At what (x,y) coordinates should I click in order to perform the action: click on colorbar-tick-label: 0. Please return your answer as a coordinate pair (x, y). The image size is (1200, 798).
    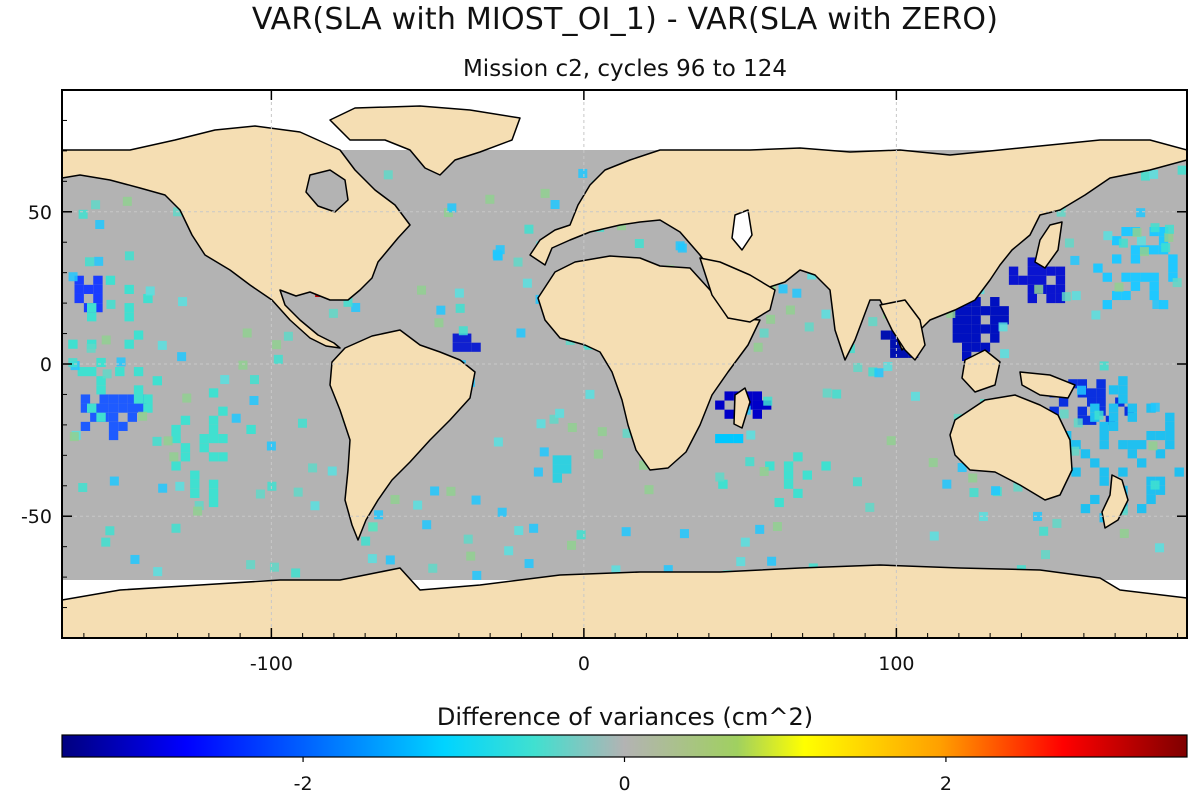
    Looking at the image, I should click on (624, 784).